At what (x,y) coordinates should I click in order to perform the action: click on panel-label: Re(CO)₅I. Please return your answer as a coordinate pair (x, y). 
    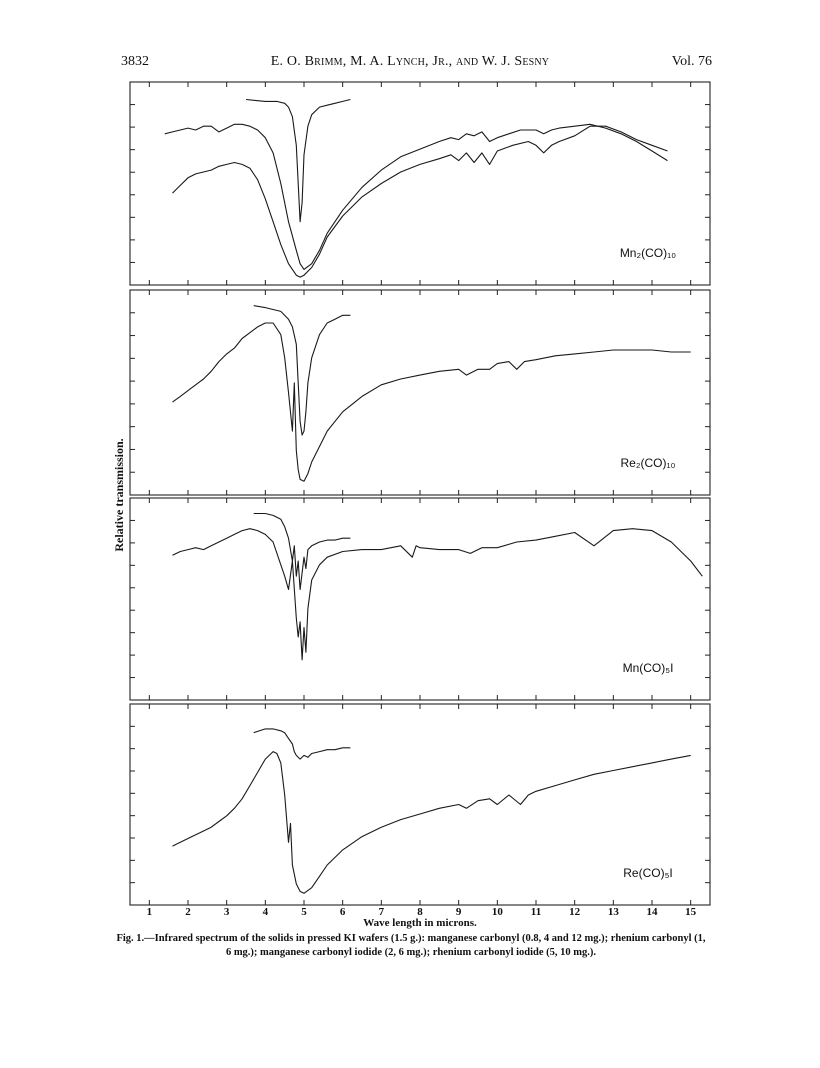
    Looking at the image, I should click on (648, 873).